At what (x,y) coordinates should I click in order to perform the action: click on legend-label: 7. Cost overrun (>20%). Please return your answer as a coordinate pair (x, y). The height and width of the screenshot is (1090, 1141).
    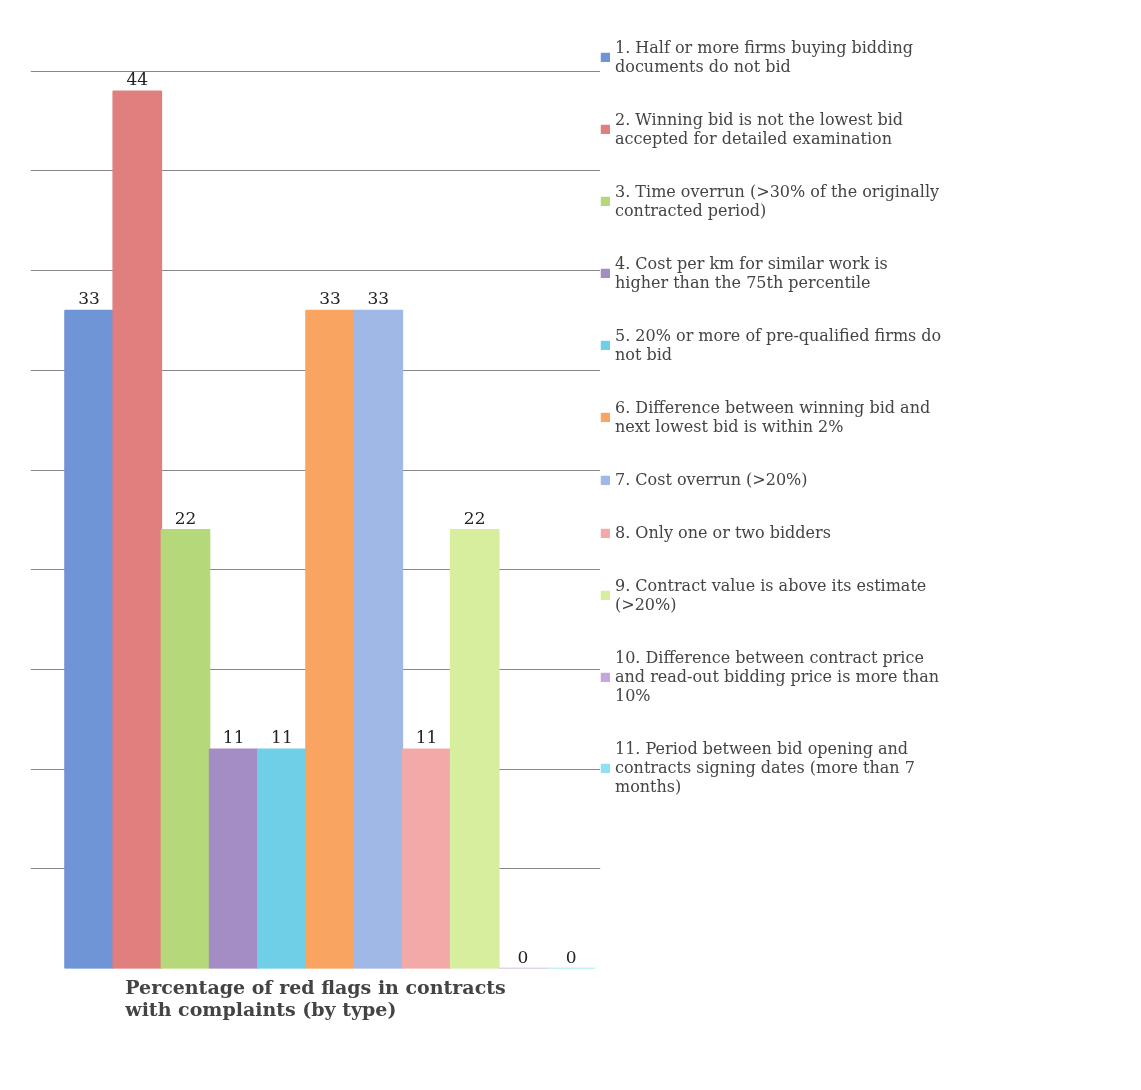
    Looking at the image, I should click on (712, 479).